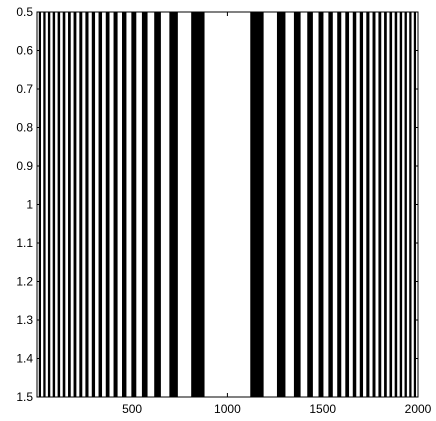 The width and height of the screenshot is (436, 421). What do you see at coordinates (24, 166) in the screenshot?
I see `y-tick-label: 0.9` at bounding box center [24, 166].